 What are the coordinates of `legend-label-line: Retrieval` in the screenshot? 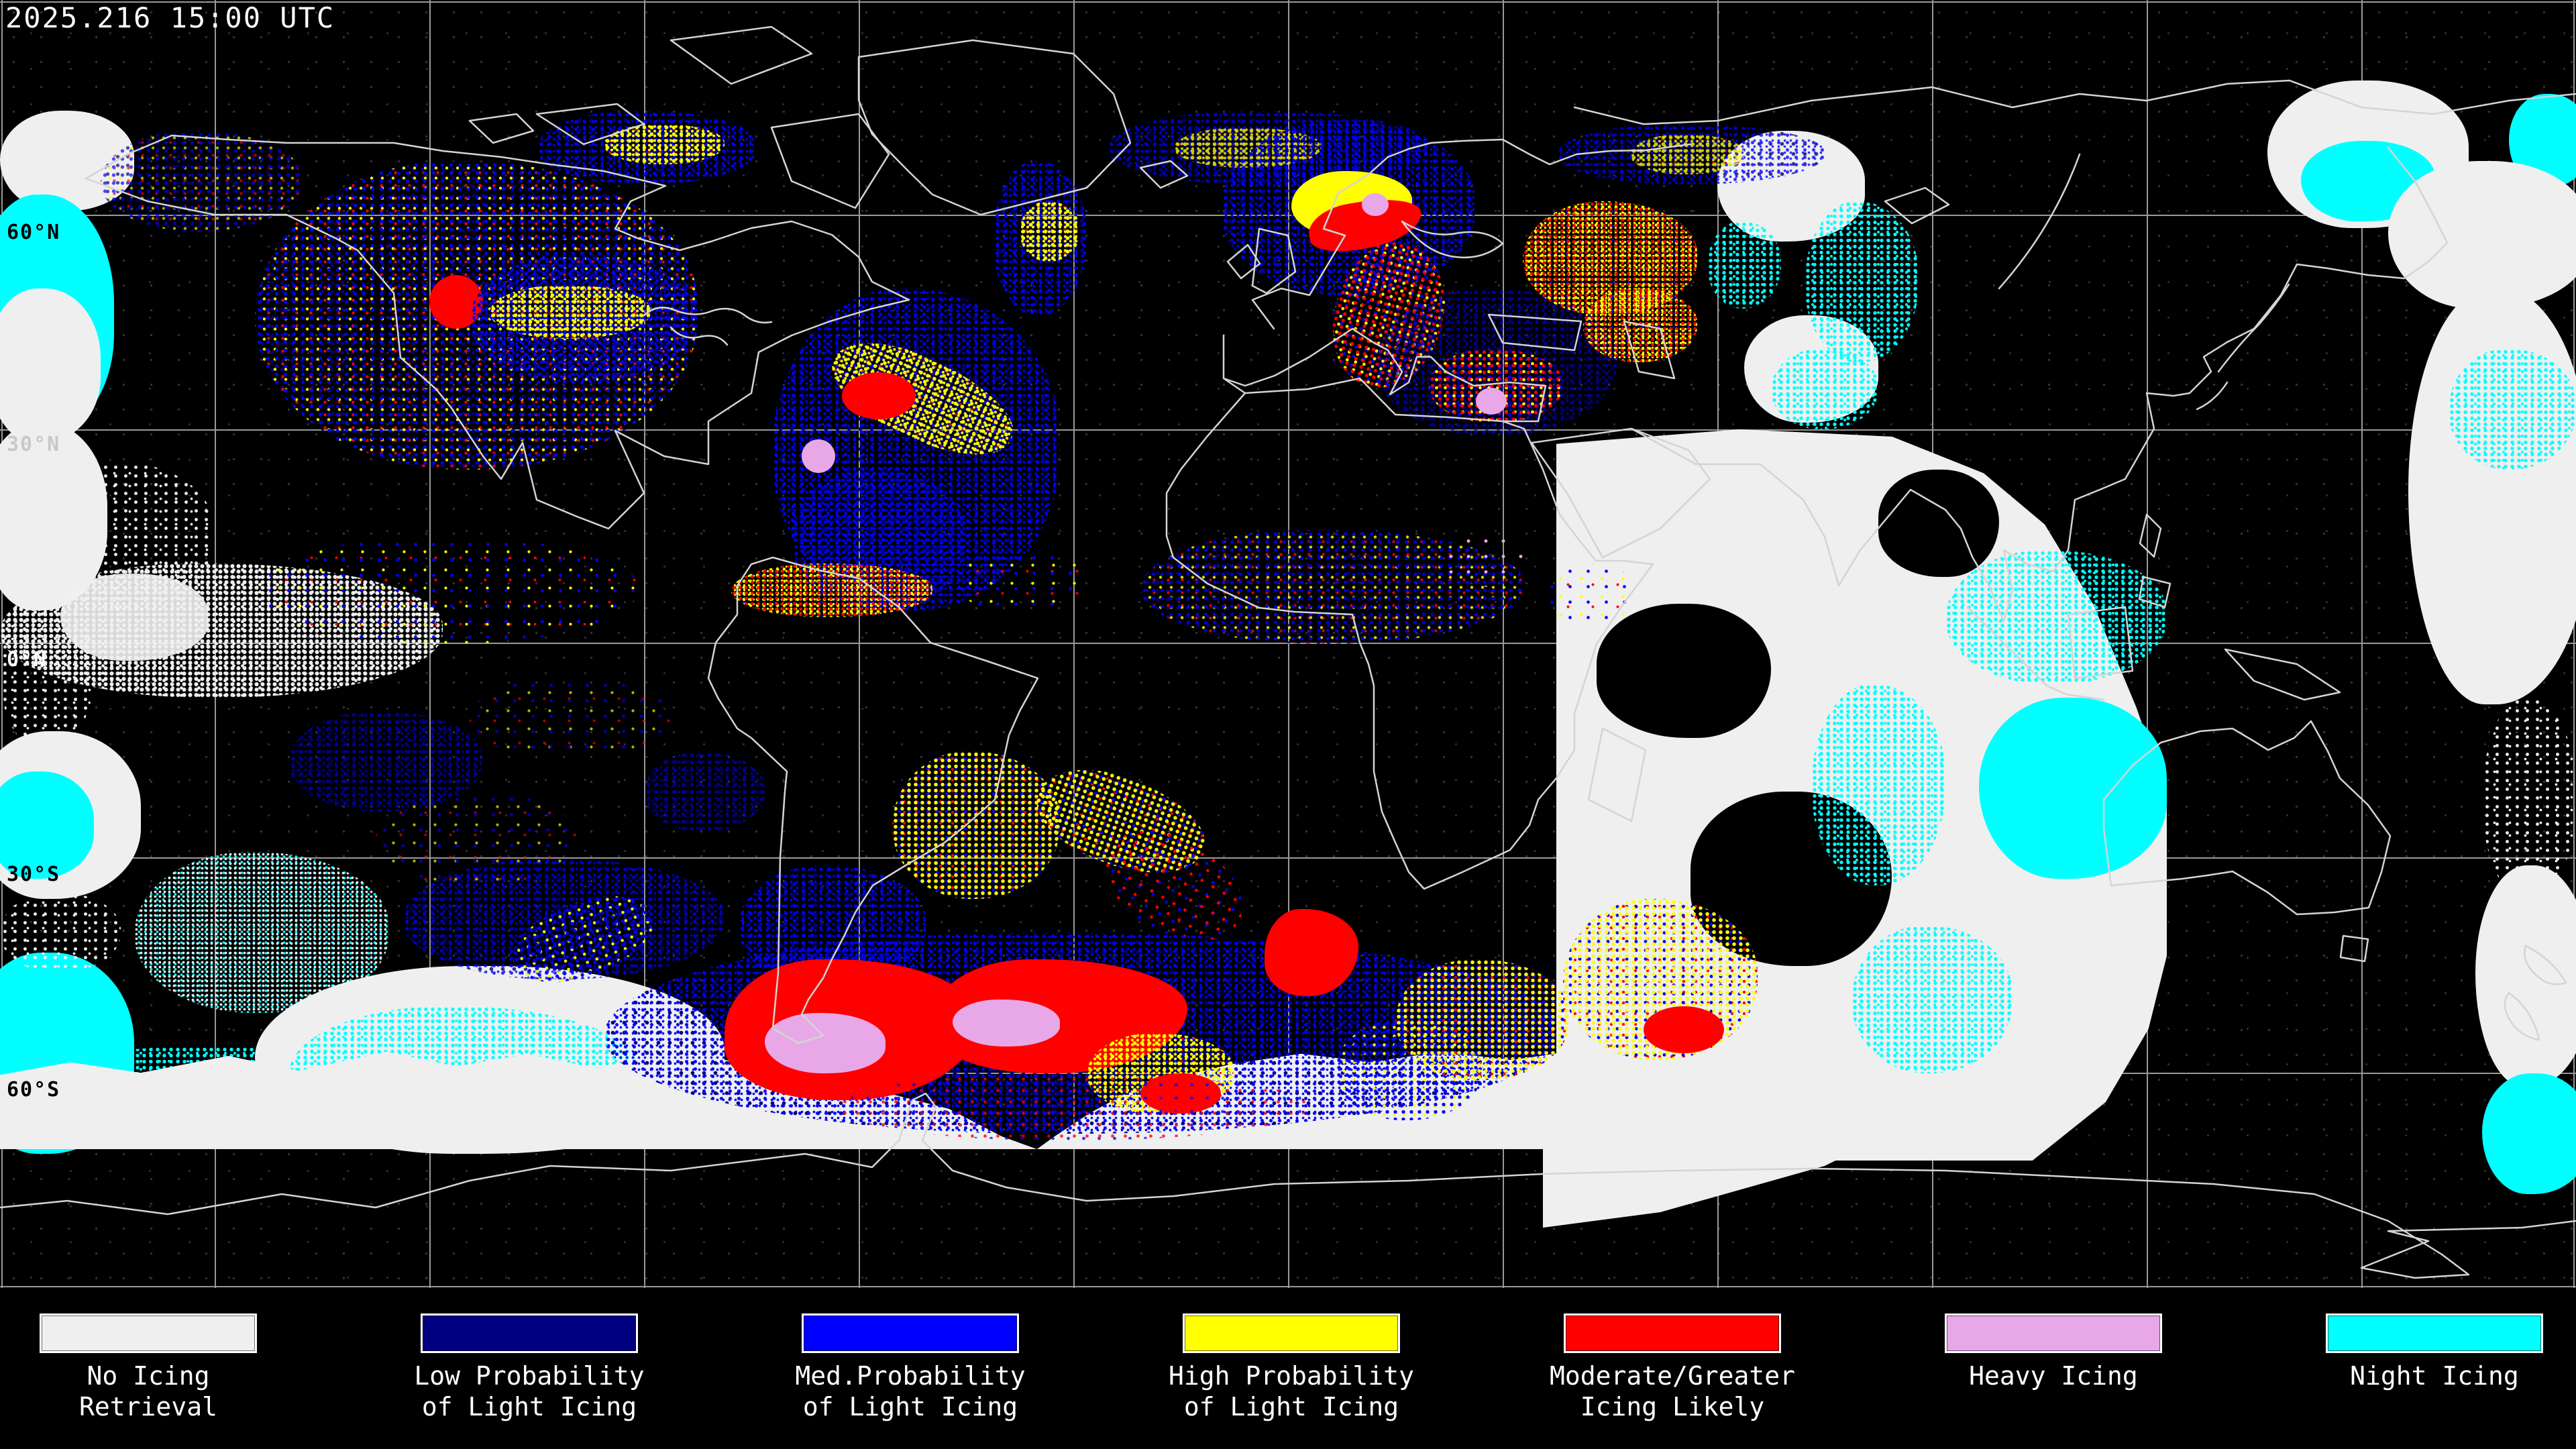 It's located at (148, 1406).